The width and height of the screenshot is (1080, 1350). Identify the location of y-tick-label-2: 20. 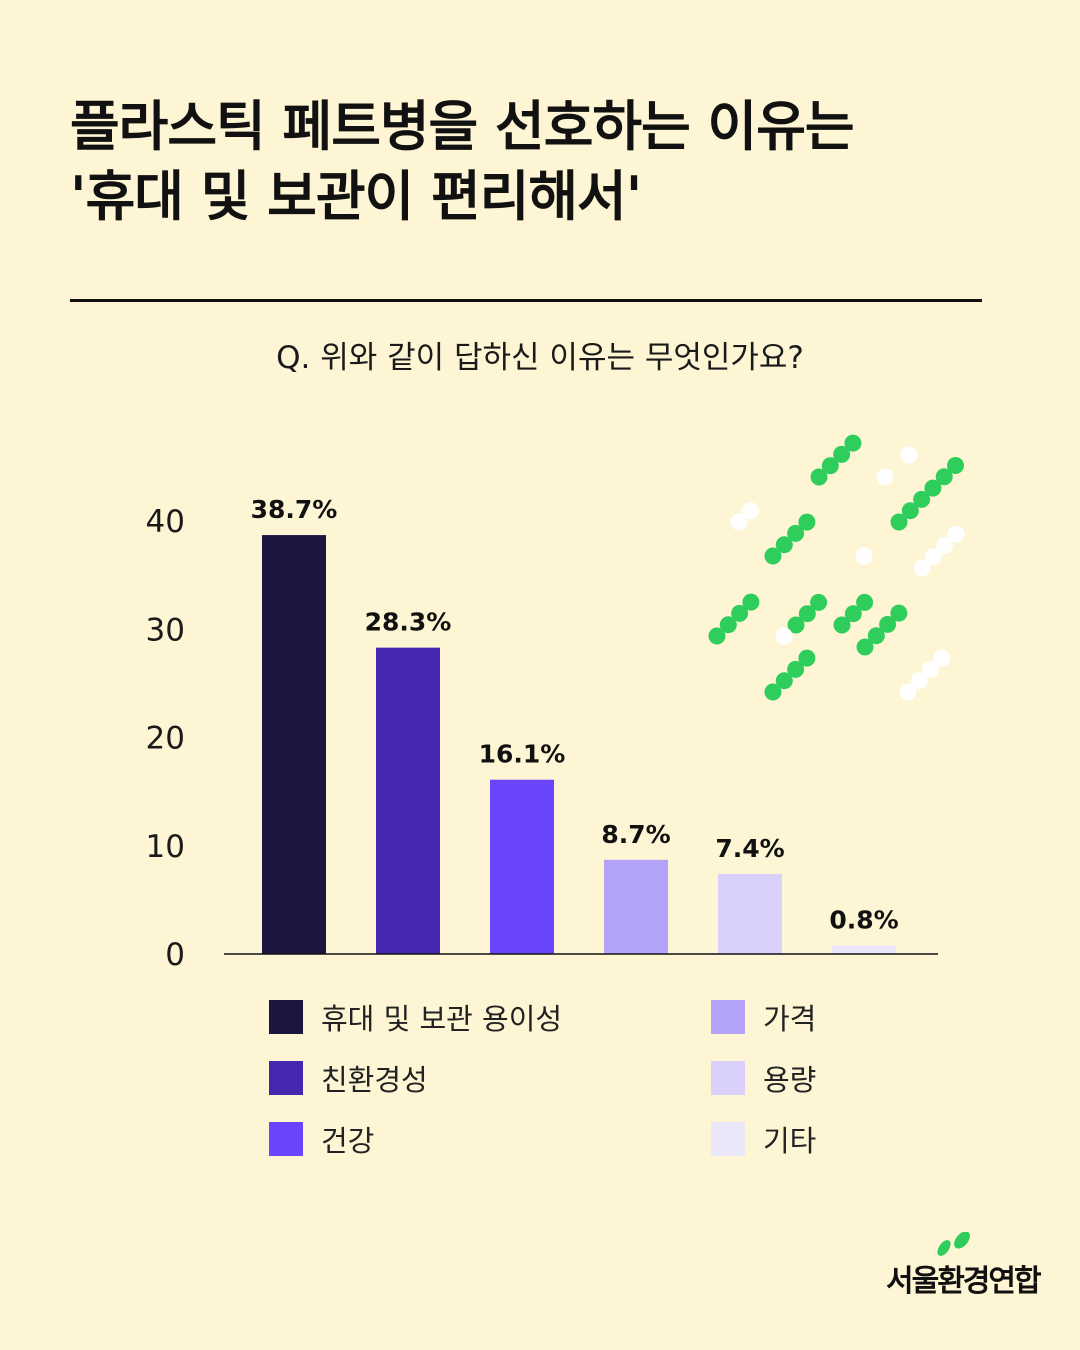
(165, 739).